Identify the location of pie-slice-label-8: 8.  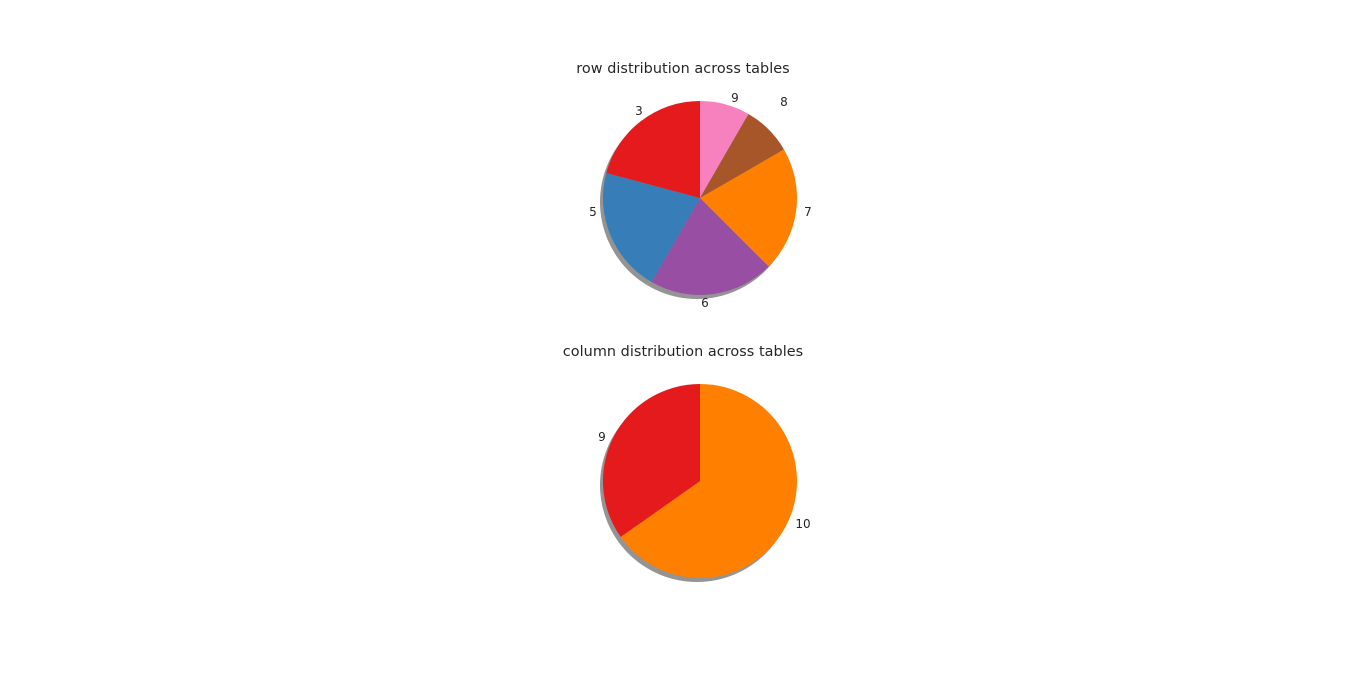
(784, 102).